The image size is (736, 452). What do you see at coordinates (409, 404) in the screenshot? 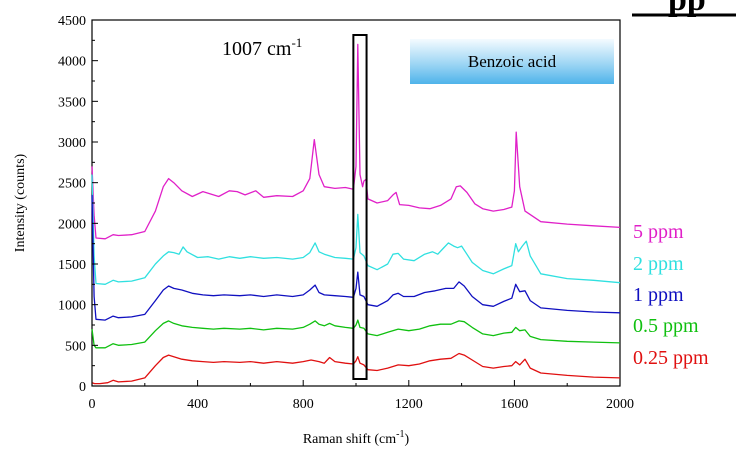
I see `x-tick-label: 1200` at bounding box center [409, 404].